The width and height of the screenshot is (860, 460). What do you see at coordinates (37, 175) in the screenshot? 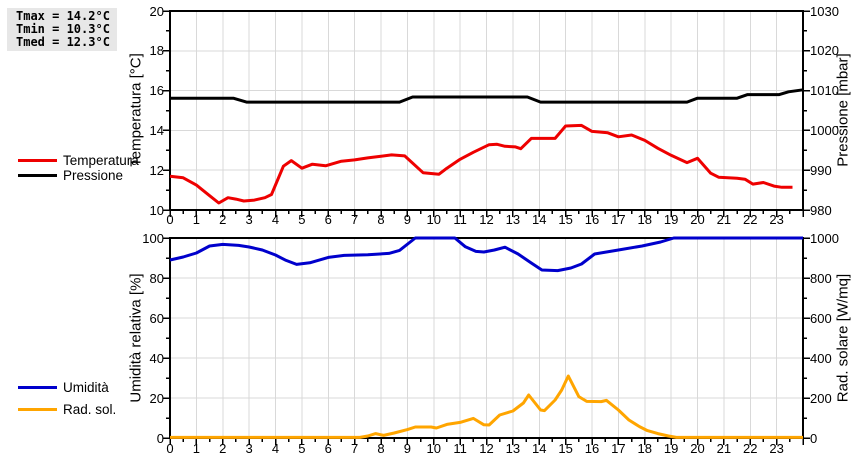
I see `pressure-line-swatch` at bounding box center [37, 175].